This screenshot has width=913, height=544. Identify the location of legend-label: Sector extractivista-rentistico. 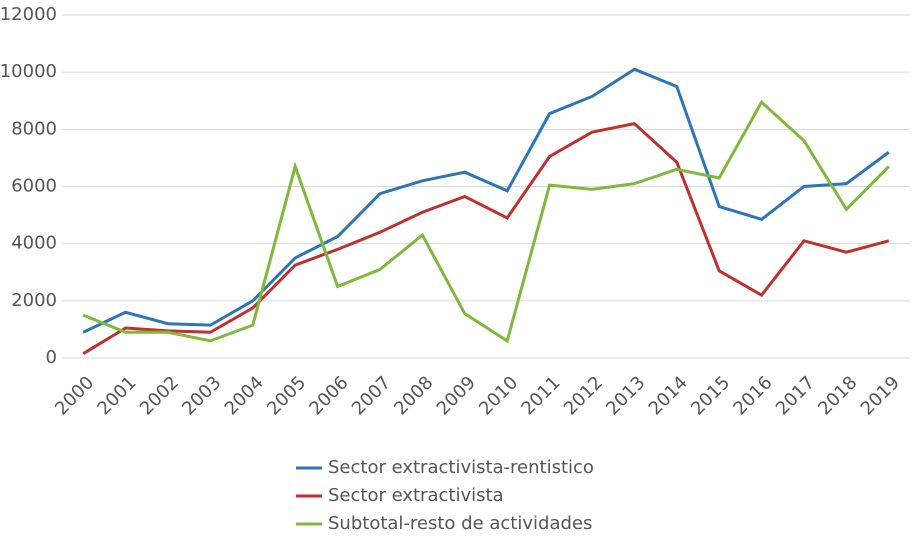
(461, 467).